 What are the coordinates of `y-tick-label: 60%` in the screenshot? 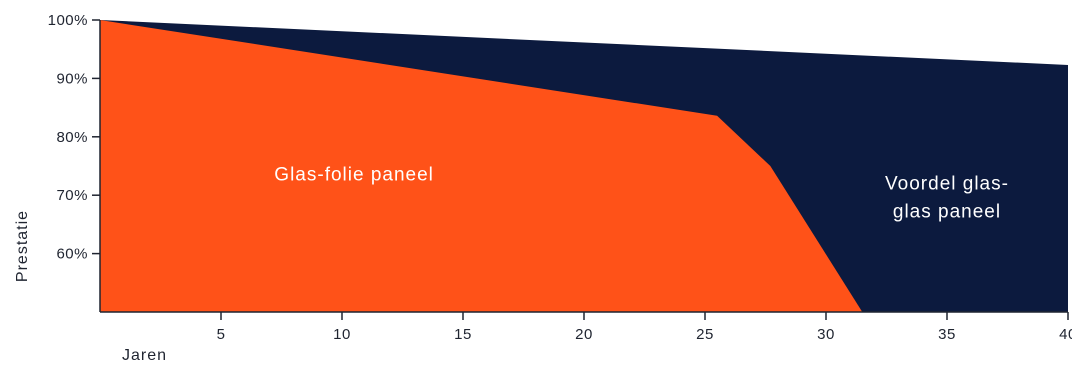 It's located at (72, 254).